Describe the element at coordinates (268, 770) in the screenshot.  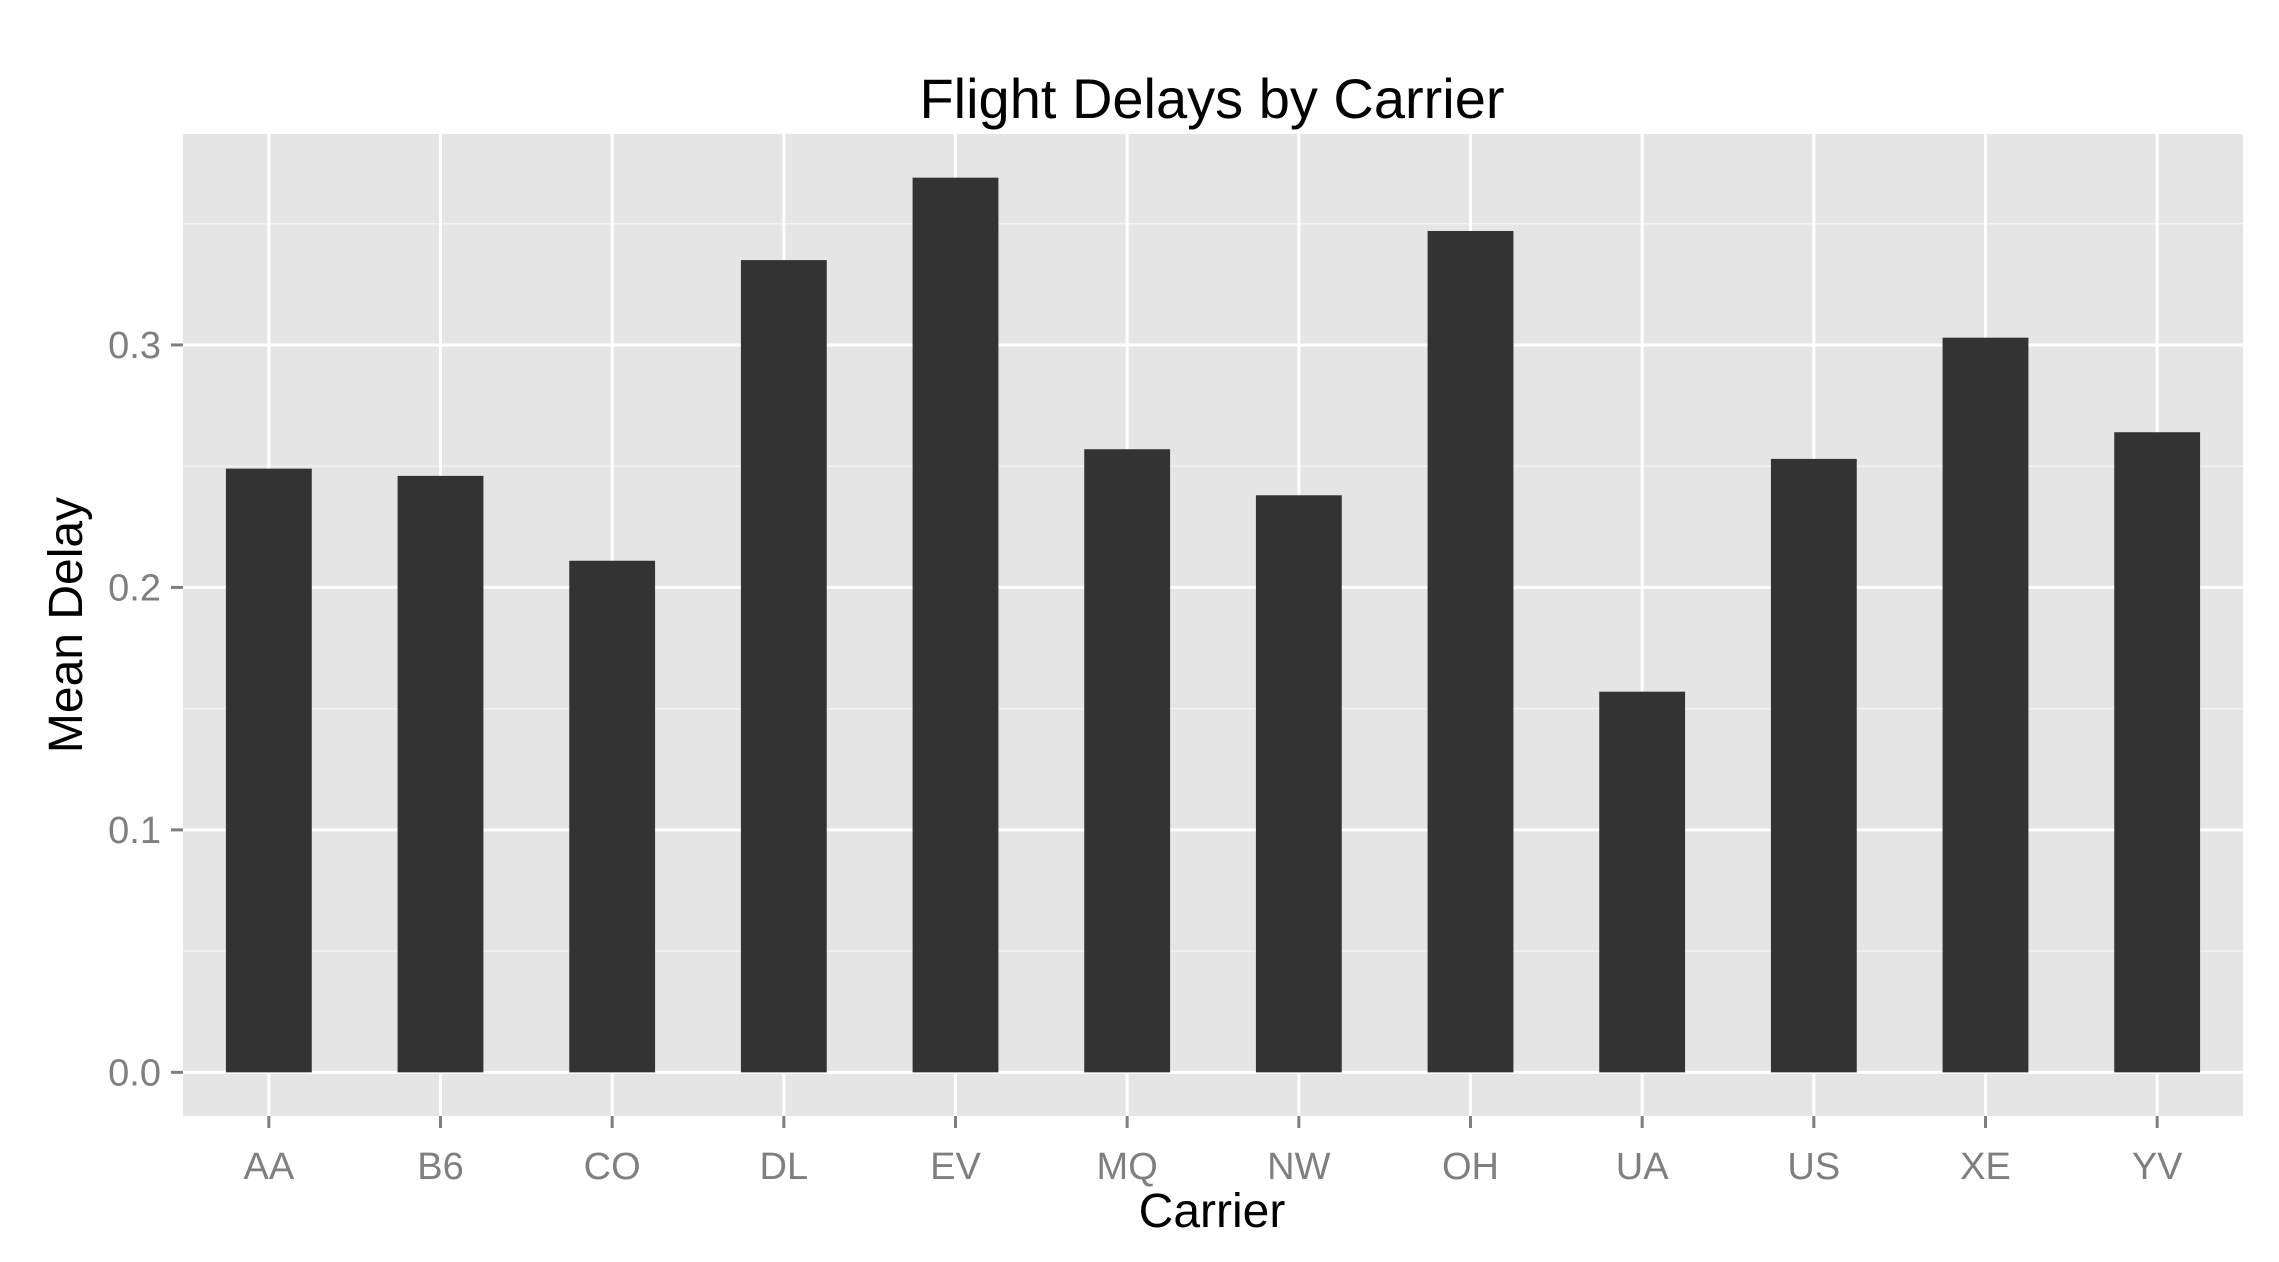
I see `bar-aa` at that location.